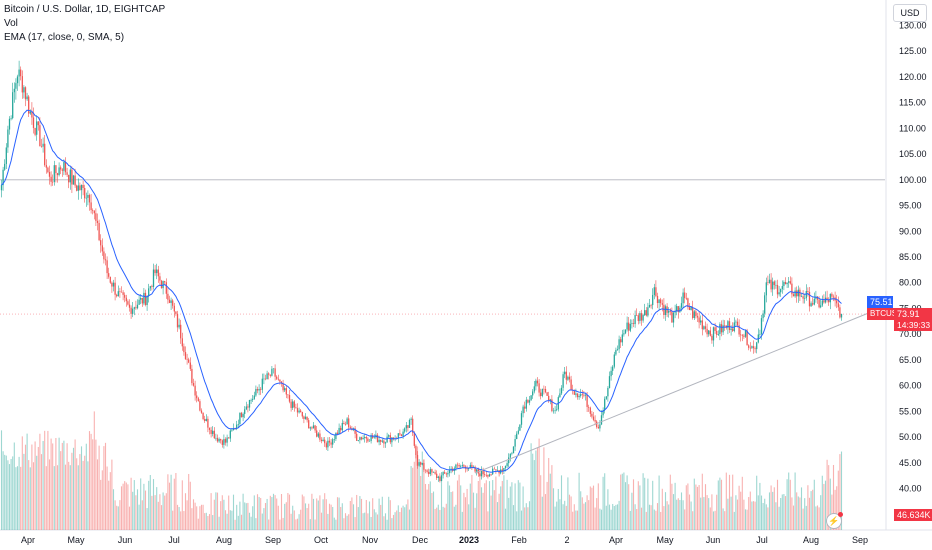 This screenshot has height=550, width=932. I want to click on lightning-icon: ⚡, so click(834, 521).